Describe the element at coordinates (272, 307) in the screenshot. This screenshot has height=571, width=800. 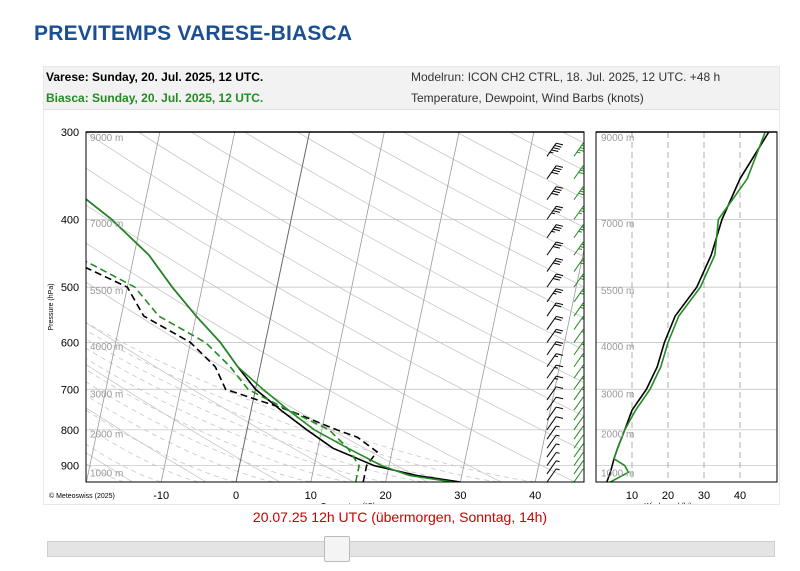
I see `zero-isotherm` at that location.